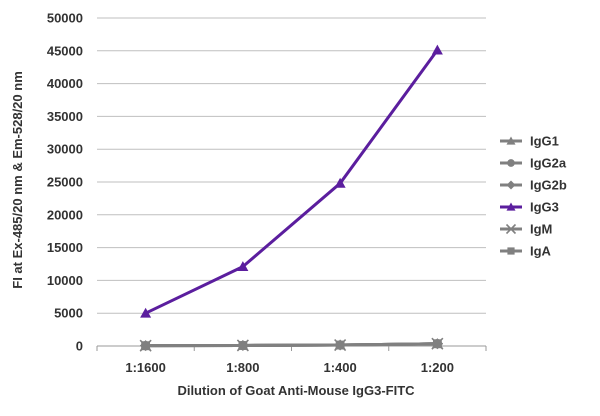  I want to click on legend-label: IgG2b, so click(548, 185).